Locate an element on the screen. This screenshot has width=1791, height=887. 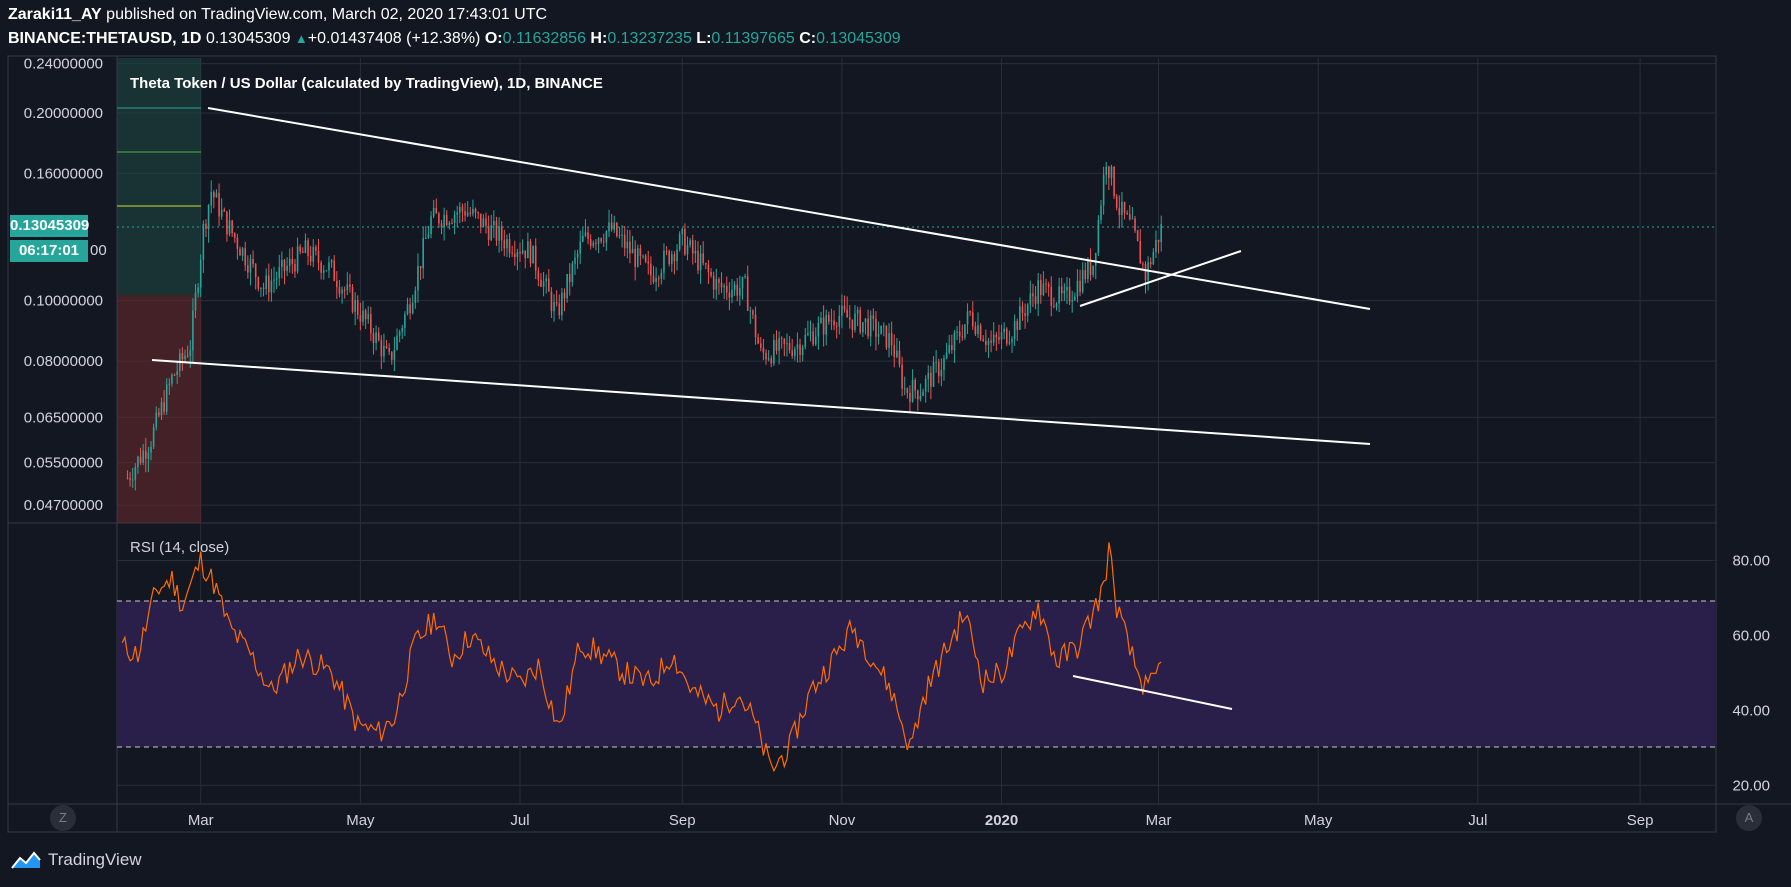
close-label: C: is located at coordinates (808, 38).